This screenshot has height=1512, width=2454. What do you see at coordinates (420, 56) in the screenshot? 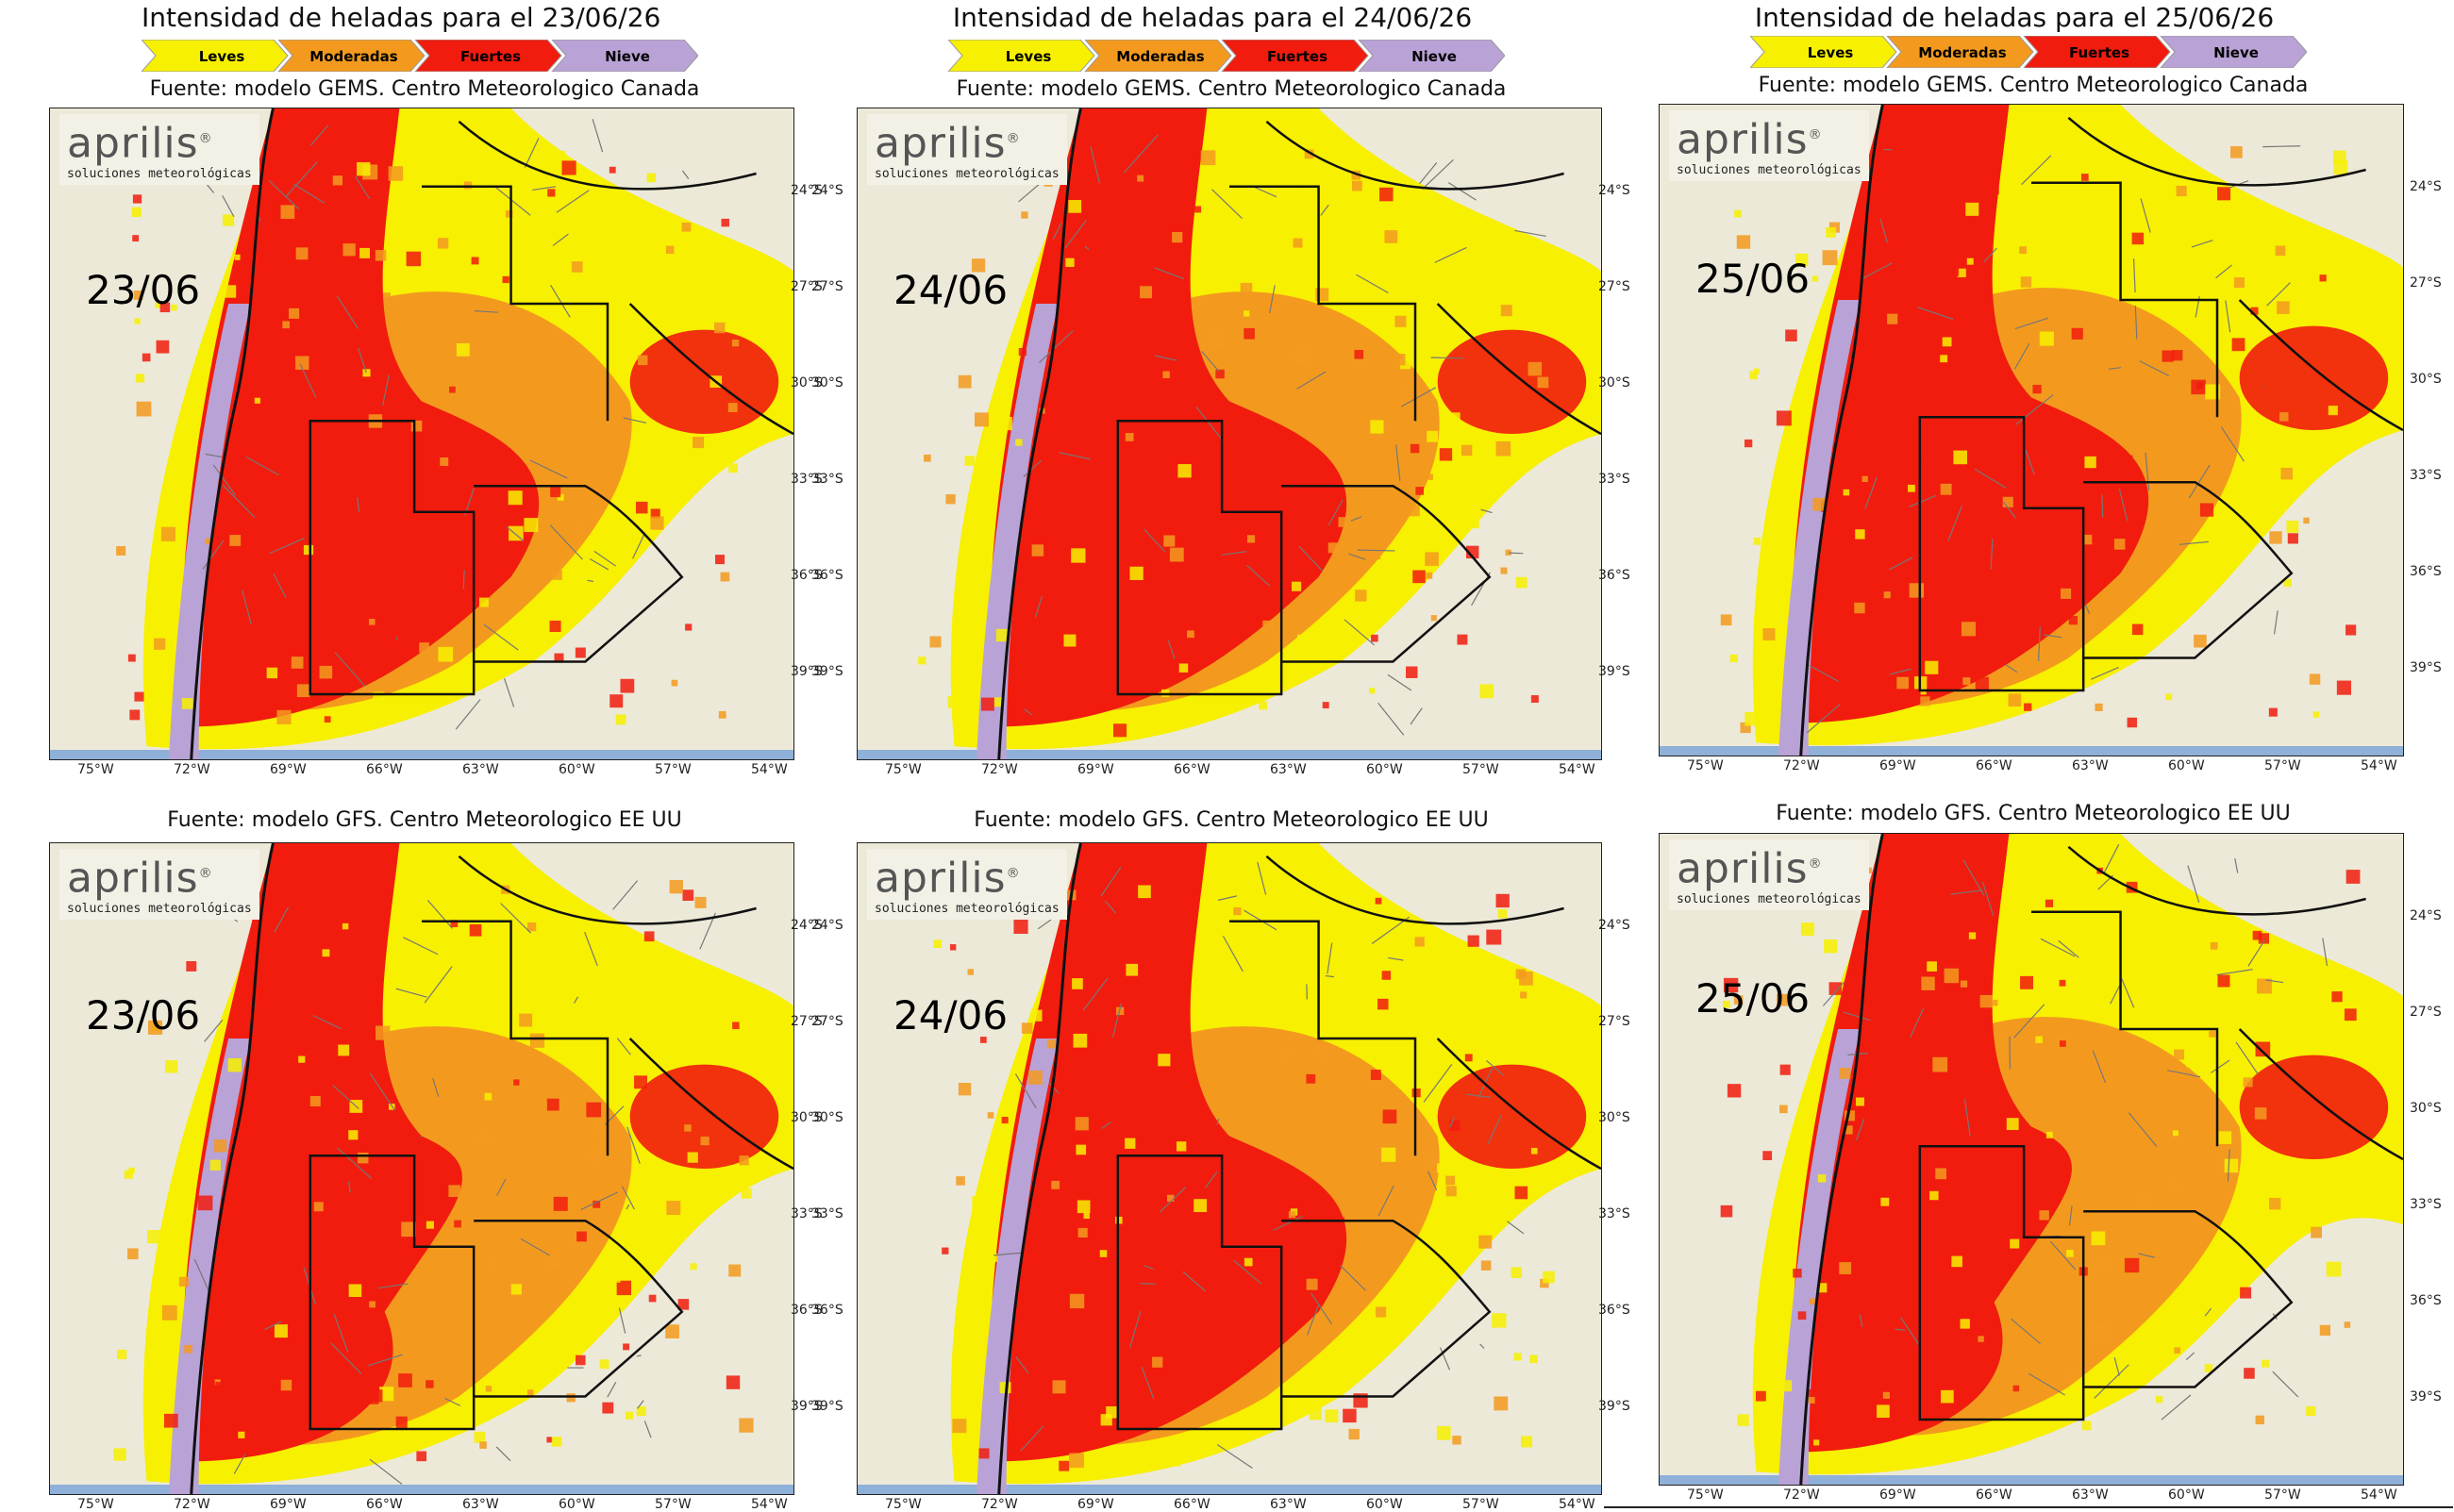
I see `legend-1: Leves Moderadas Fuertes Nieve` at bounding box center [420, 56].